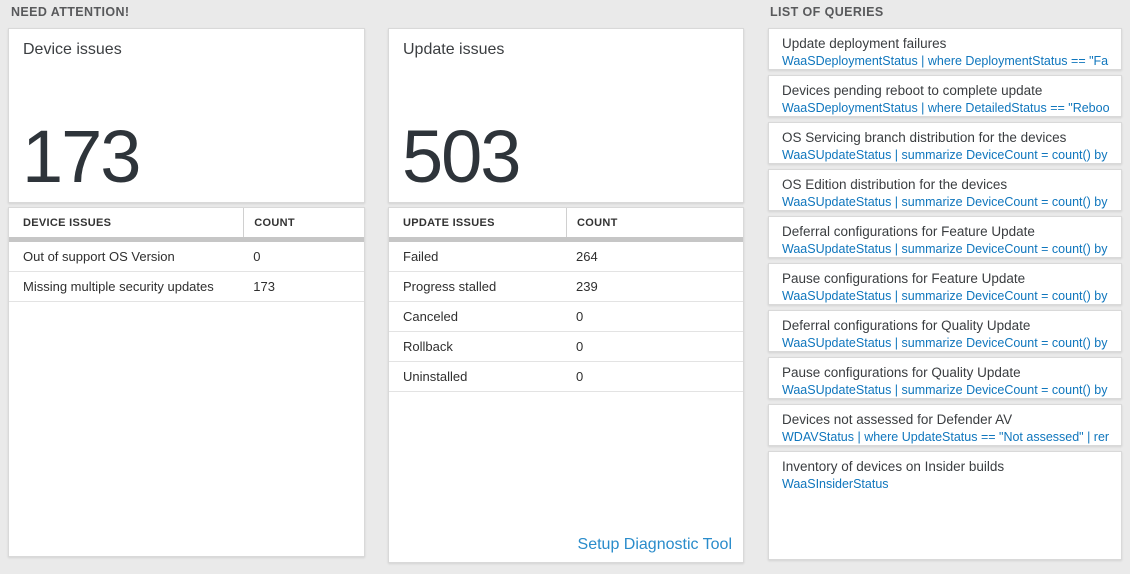 The width and height of the screenshot is (1130, 574). Describe the element at coordinates (566, 317) in the screenshot. I see `table-row: Canceled 0` at that location.